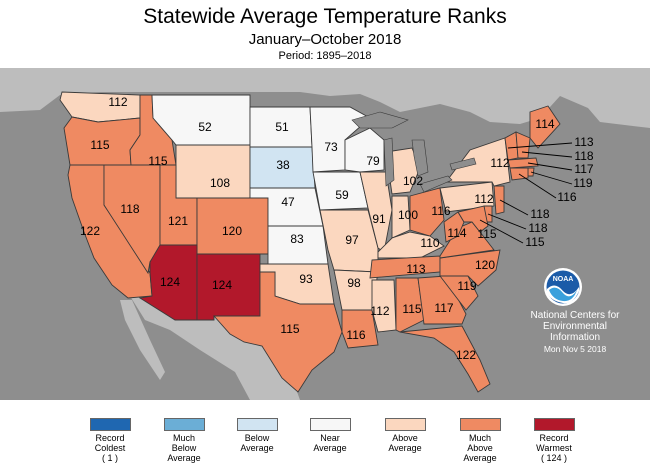  I want to click on rank-label-sd: 38, so click(283, 165).